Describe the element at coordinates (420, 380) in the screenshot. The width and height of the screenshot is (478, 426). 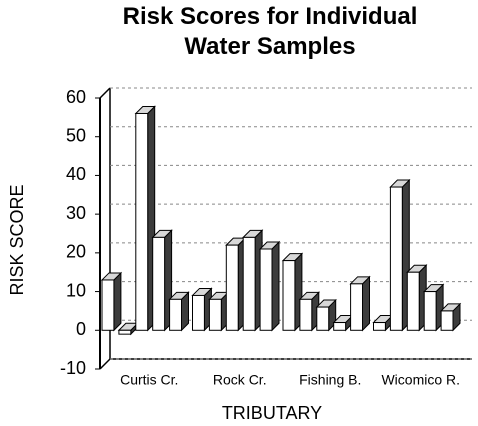
I see `x-tick-label: Wicomico R.` at that location.